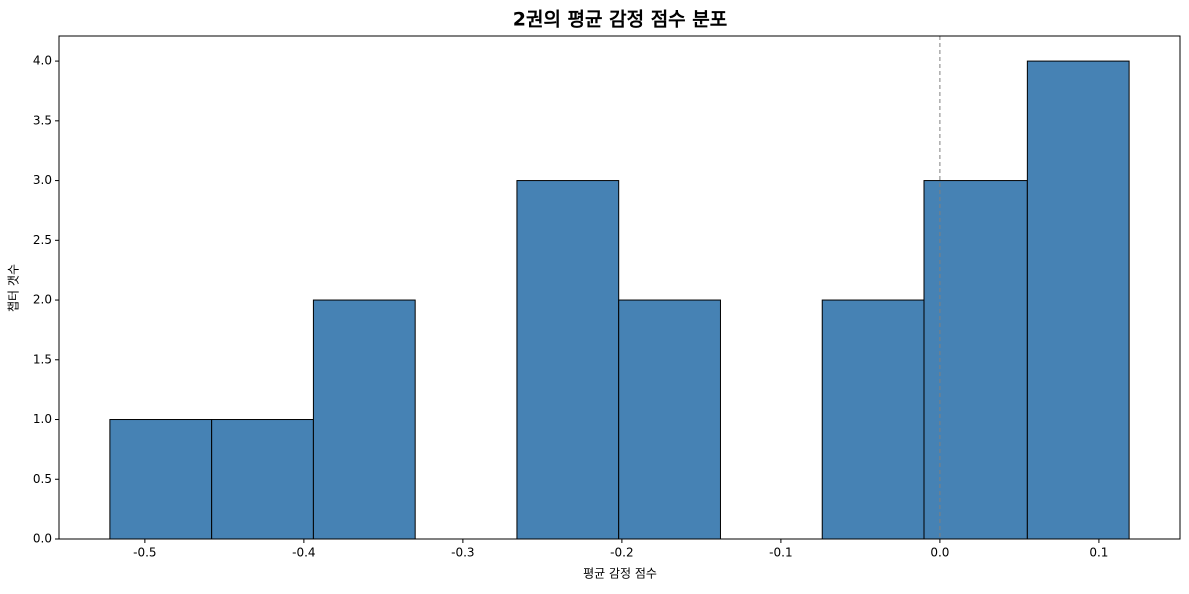 Image resolution: width=1189 pixels, height=594 pixels. What do you see at coordinates (620, 574) in the screenshot?
I see `x-axis-label: 평균 감정 점수` at bounding box center [620, 574].